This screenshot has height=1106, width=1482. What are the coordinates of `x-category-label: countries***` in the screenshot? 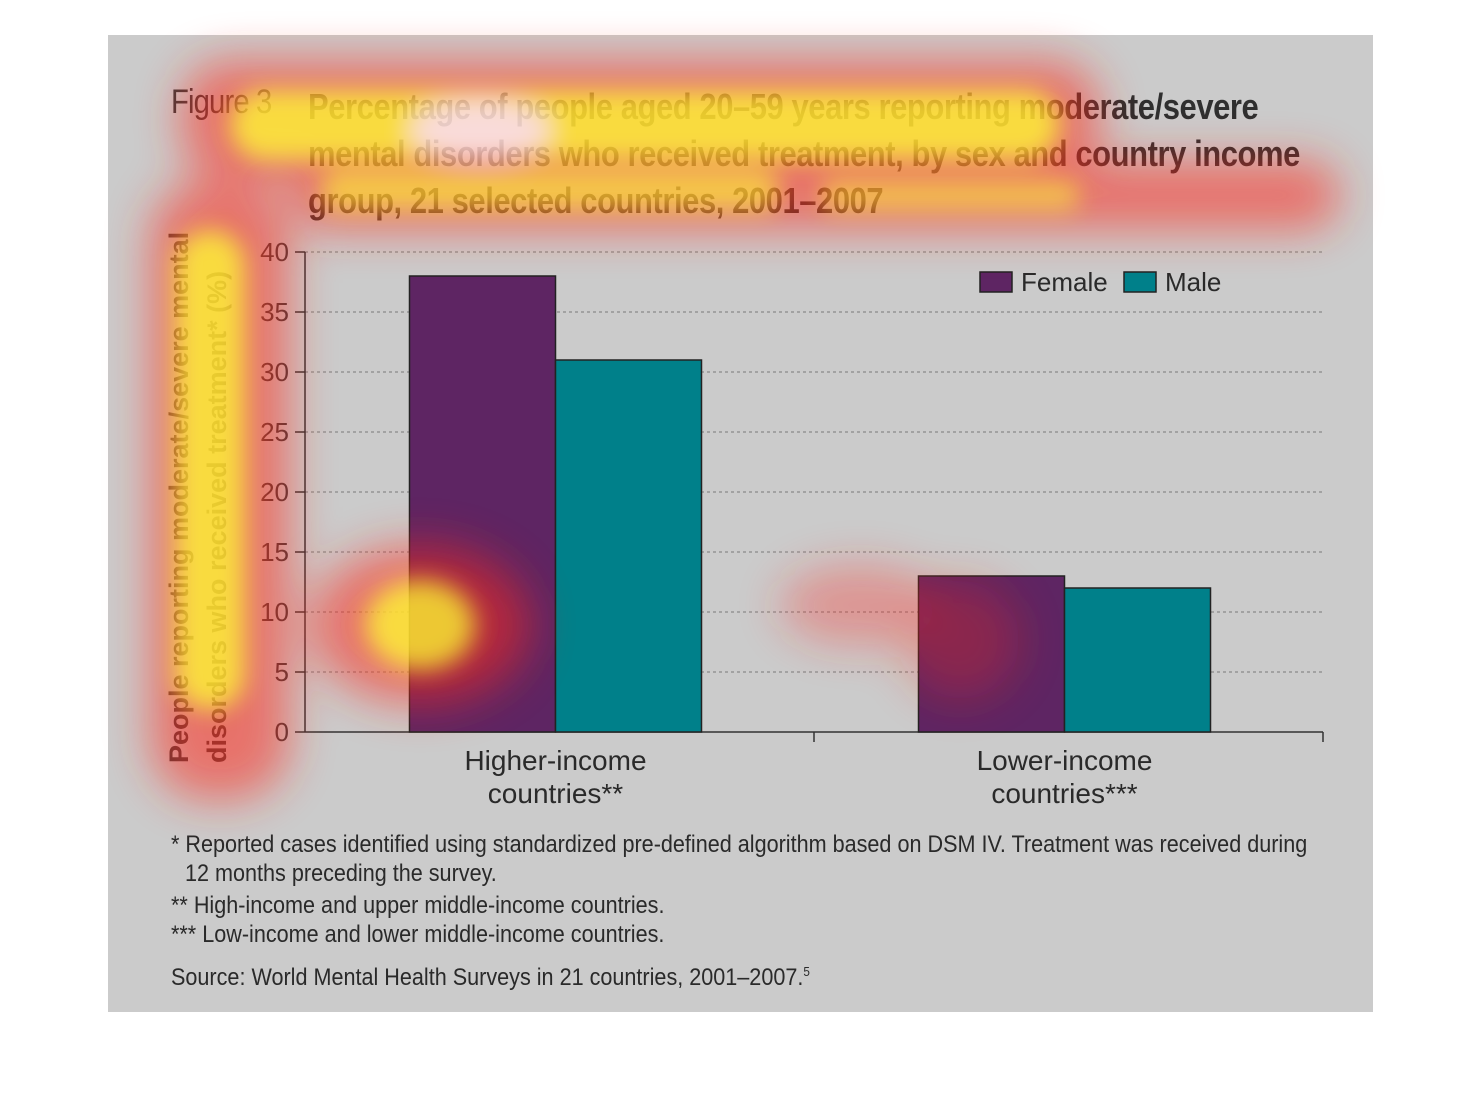 It's located at (1064, 793).